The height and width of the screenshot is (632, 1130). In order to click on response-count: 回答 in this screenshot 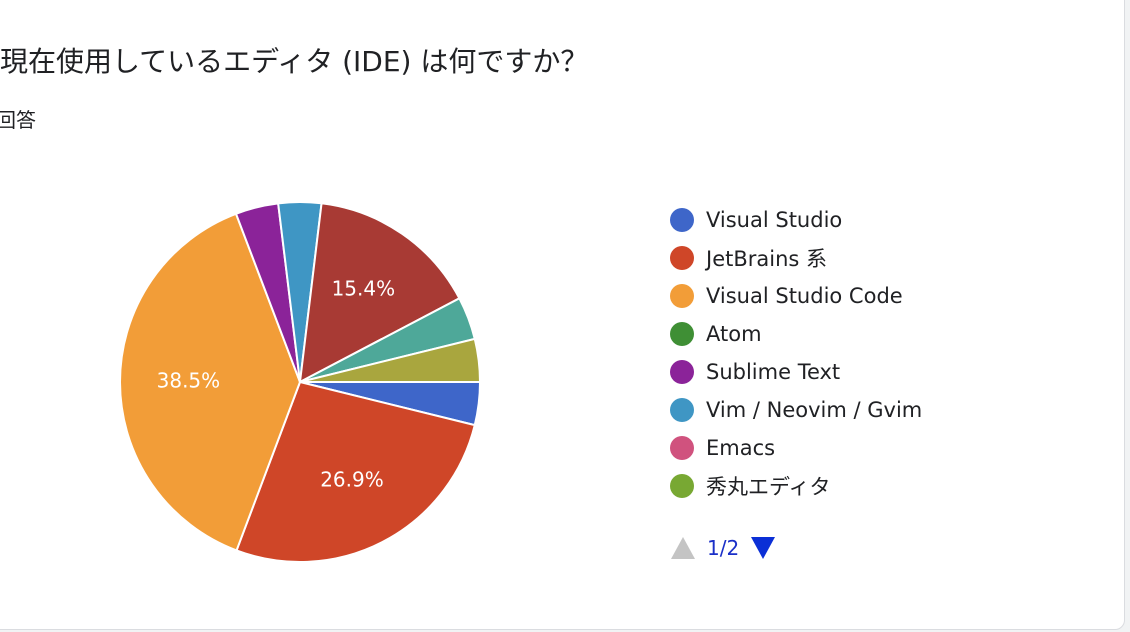, I will do `click(18, 120)`.